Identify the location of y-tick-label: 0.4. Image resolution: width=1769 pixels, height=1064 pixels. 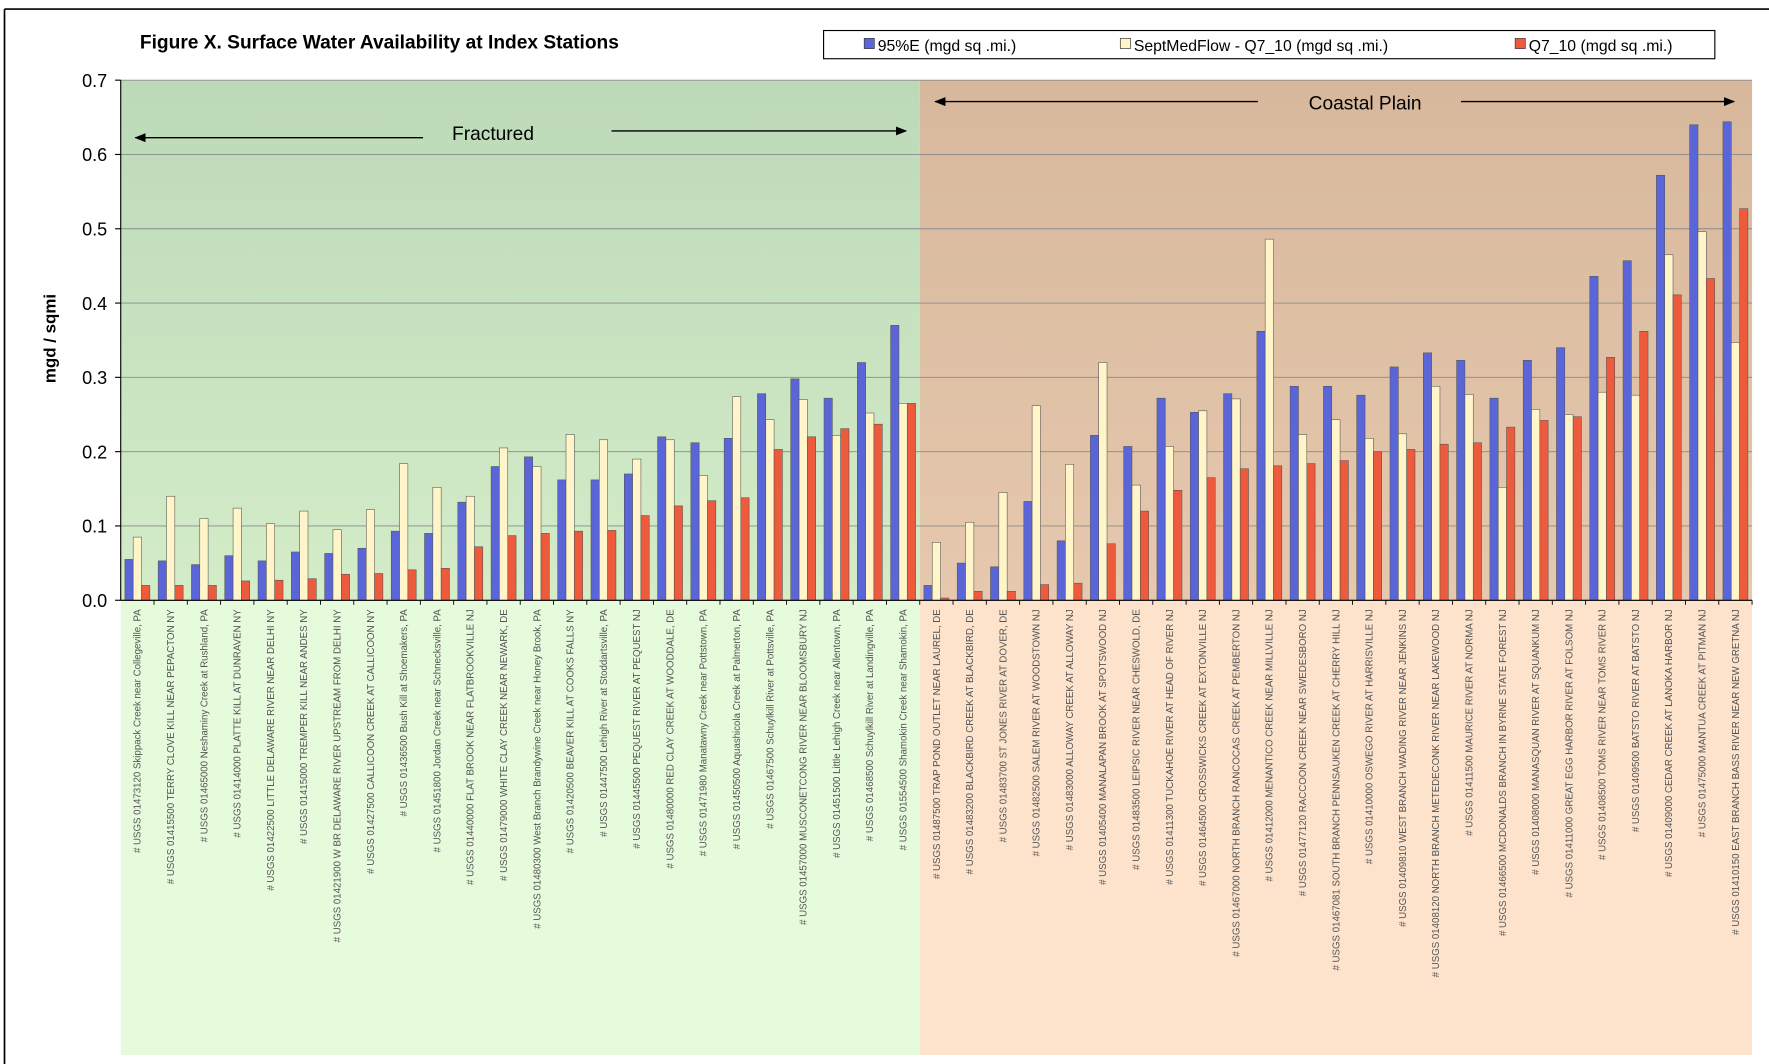
(94, 304).